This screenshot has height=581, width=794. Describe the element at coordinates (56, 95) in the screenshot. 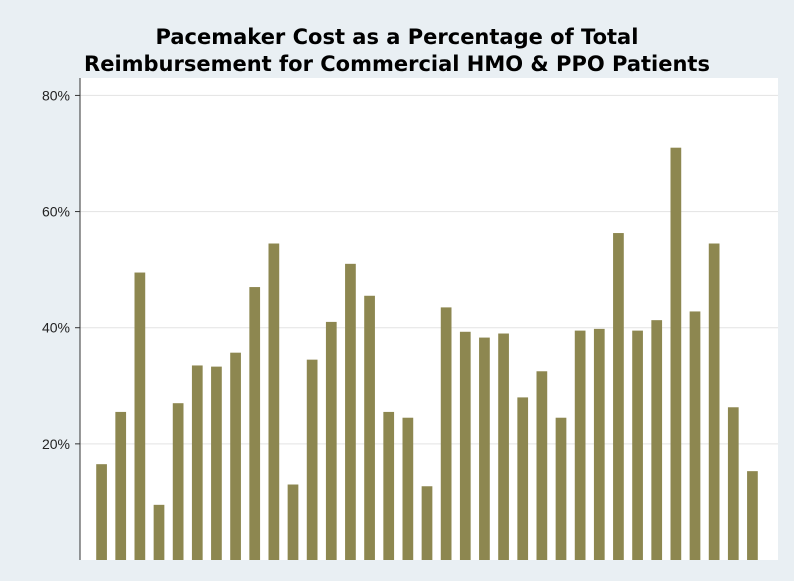

I see `y-tick-label: 80%` at that location.